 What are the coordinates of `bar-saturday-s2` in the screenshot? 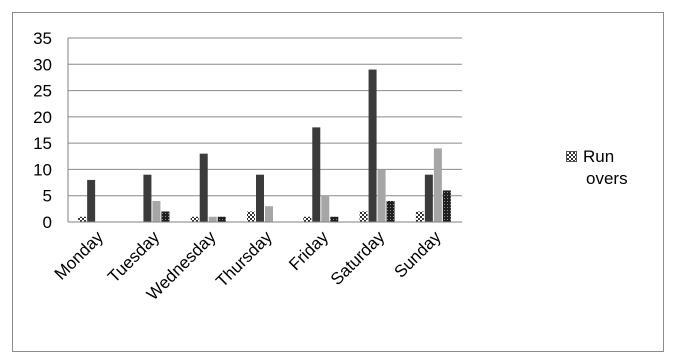 It's located at (372, 146).